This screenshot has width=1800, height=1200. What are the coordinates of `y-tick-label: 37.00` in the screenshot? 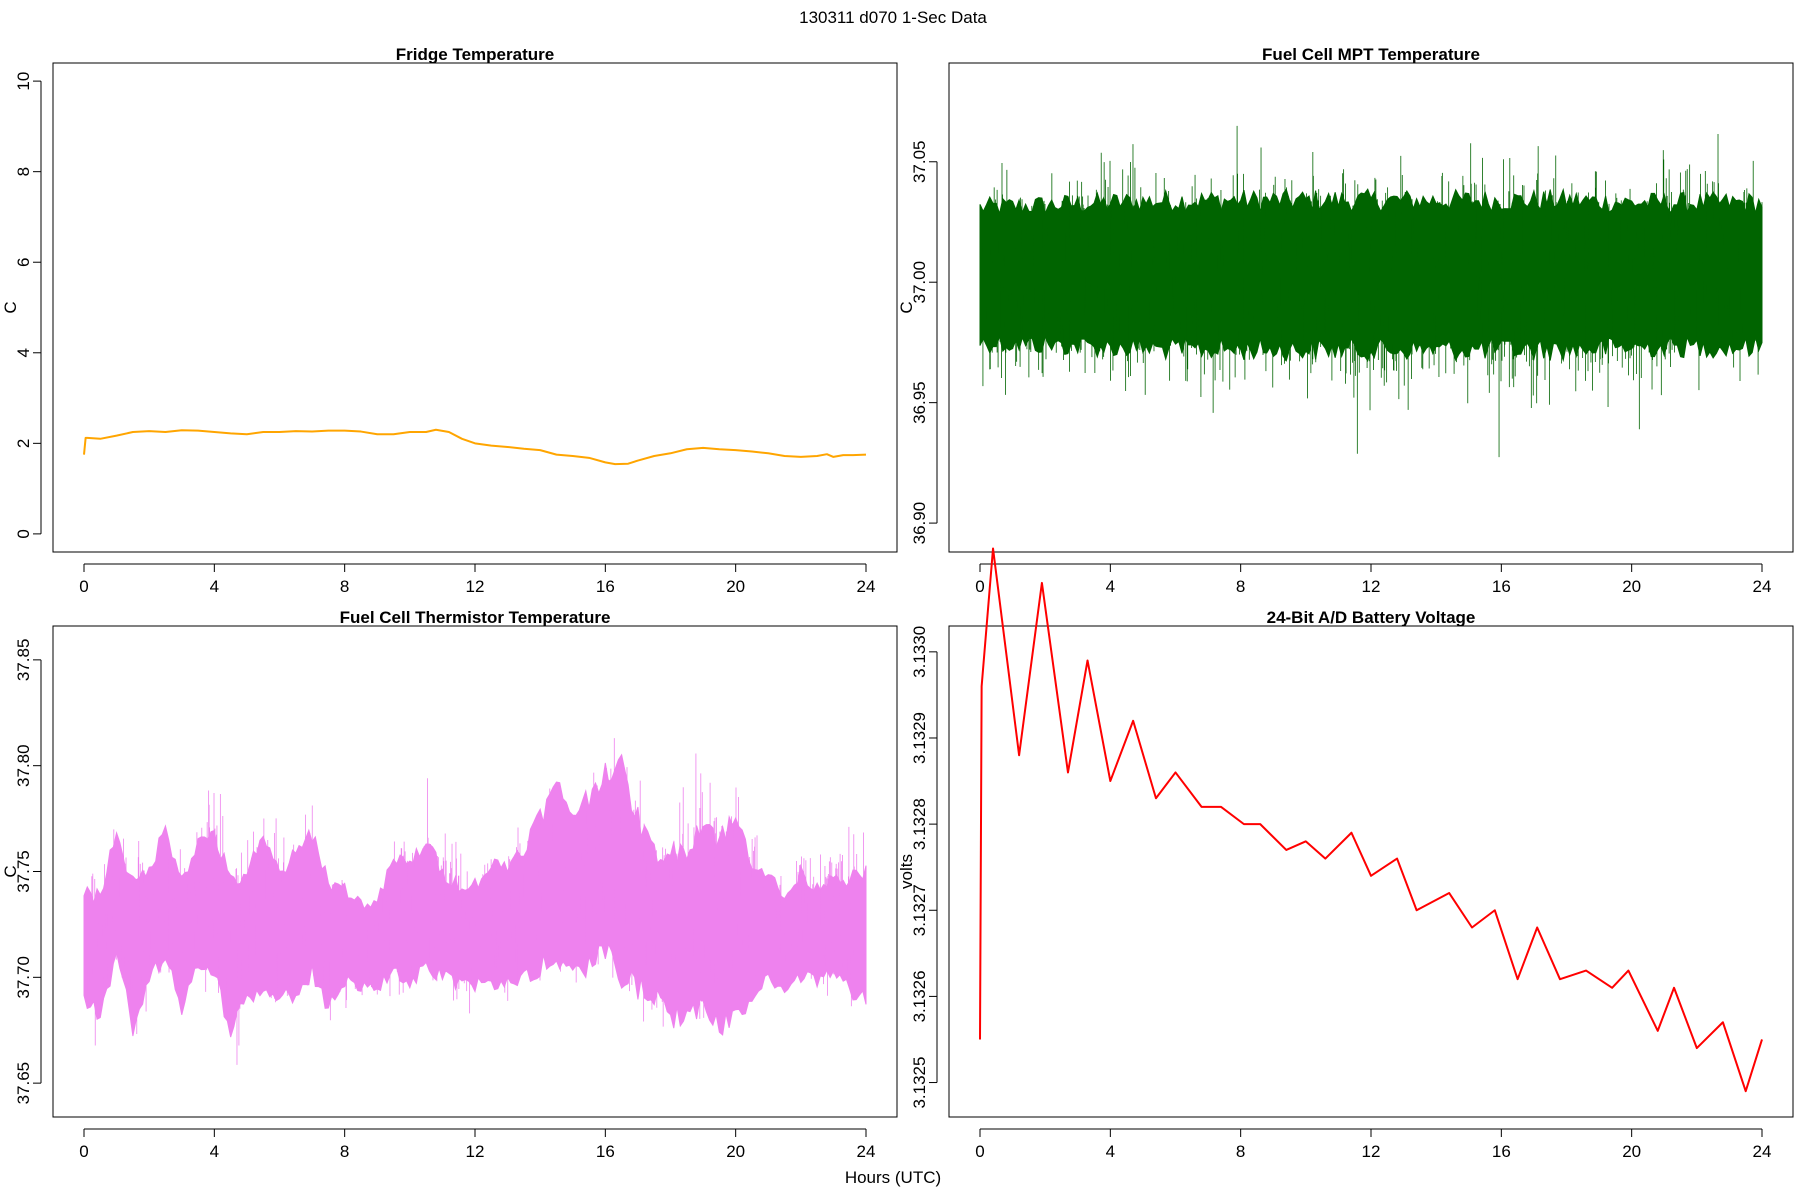 It's located at (919, 282).